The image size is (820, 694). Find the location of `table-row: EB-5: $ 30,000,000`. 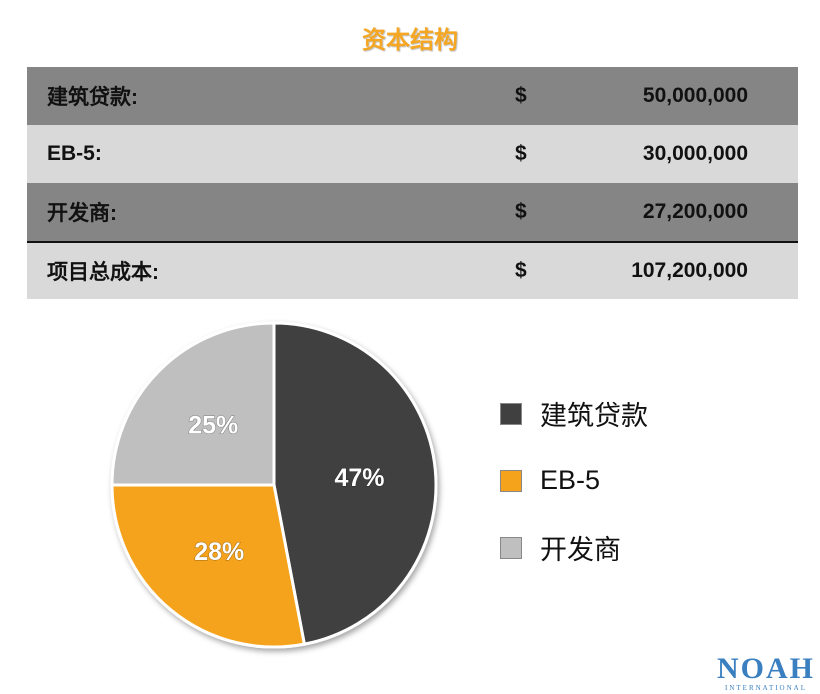

table-row: EB-5: $ 30,000,000 is located at coordinates (412, 154).